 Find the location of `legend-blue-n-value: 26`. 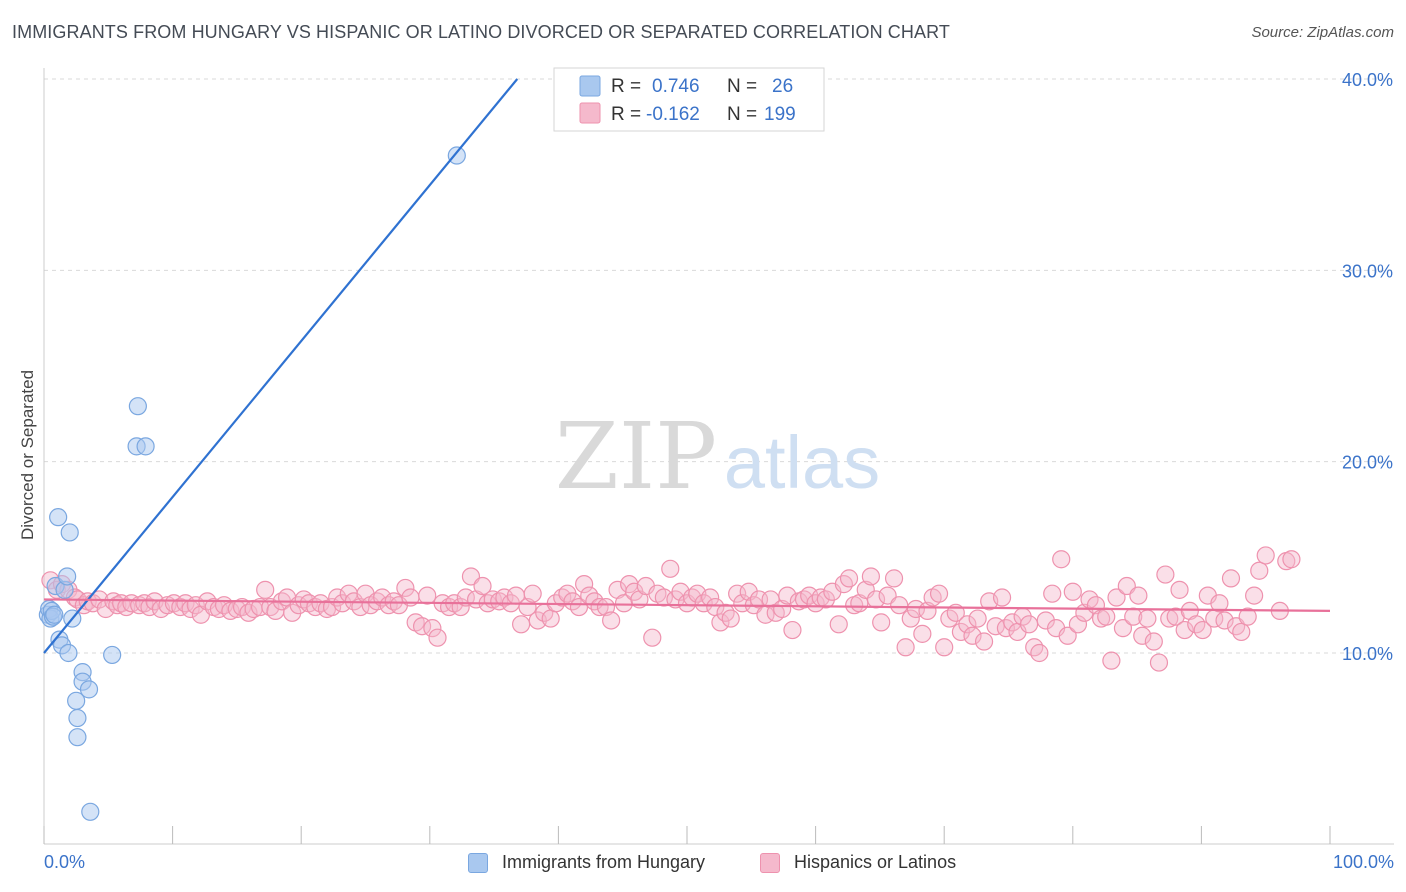

legend-blue-n-value: 26 is located at coordinates (782, 86).